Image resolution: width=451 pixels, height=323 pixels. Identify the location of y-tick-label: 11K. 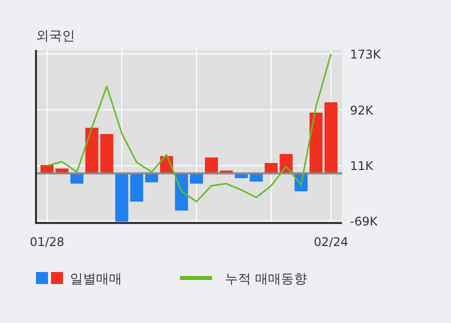
(362, 166).